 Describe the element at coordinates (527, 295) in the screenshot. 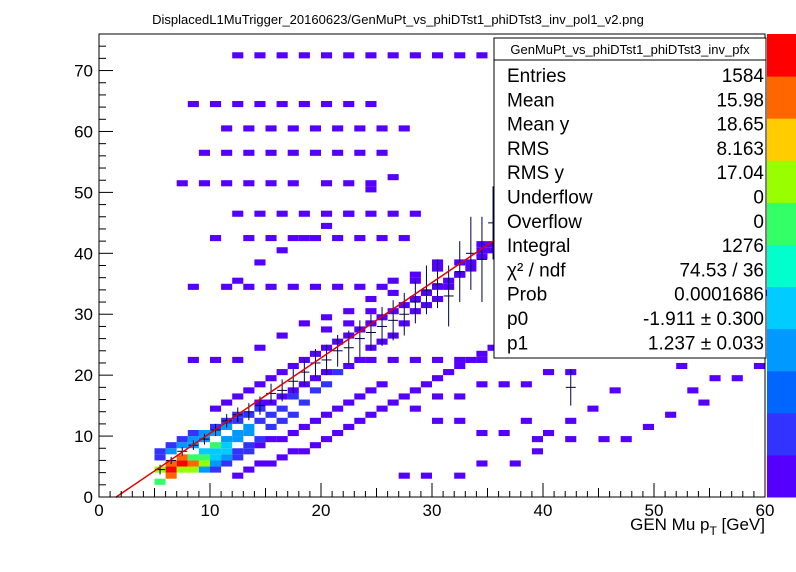

I see `stats-row-label: Prob` at that location.